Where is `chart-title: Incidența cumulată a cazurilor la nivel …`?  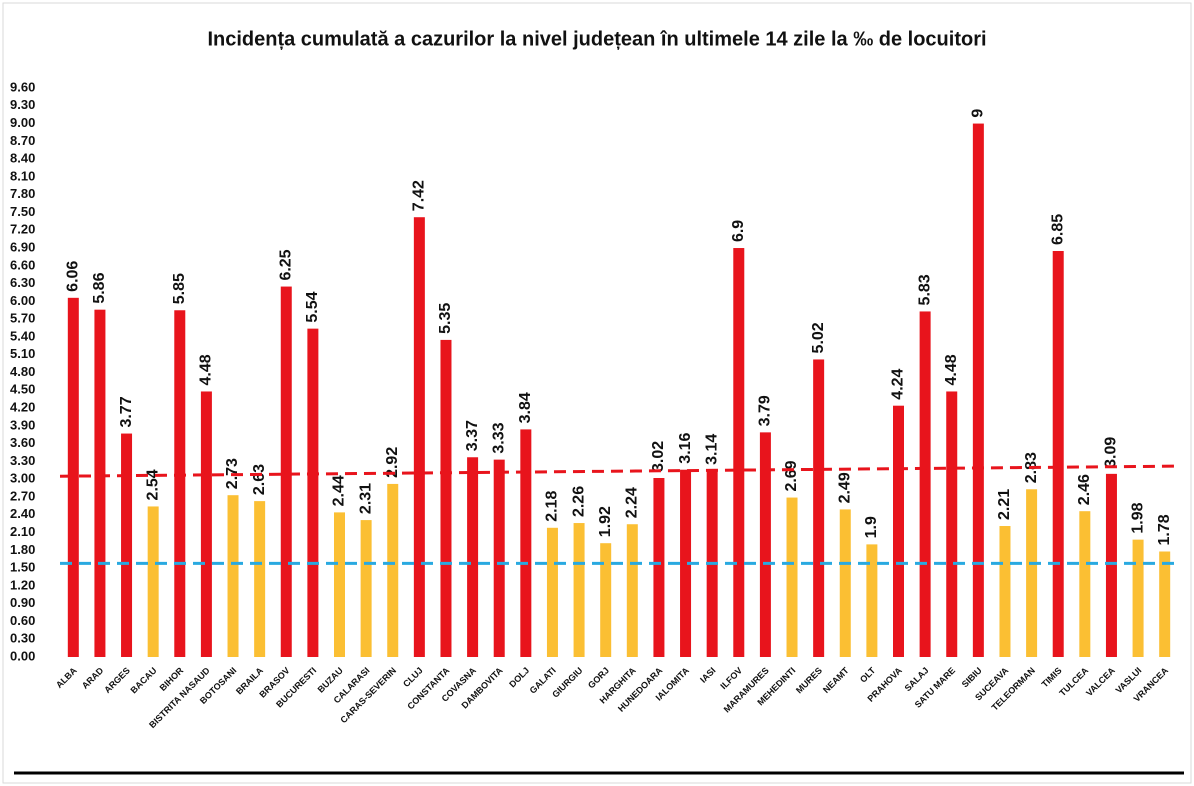
chart-title: Incidența cumulată a cazurilor la nivel … is located at coordinates (596, 39).